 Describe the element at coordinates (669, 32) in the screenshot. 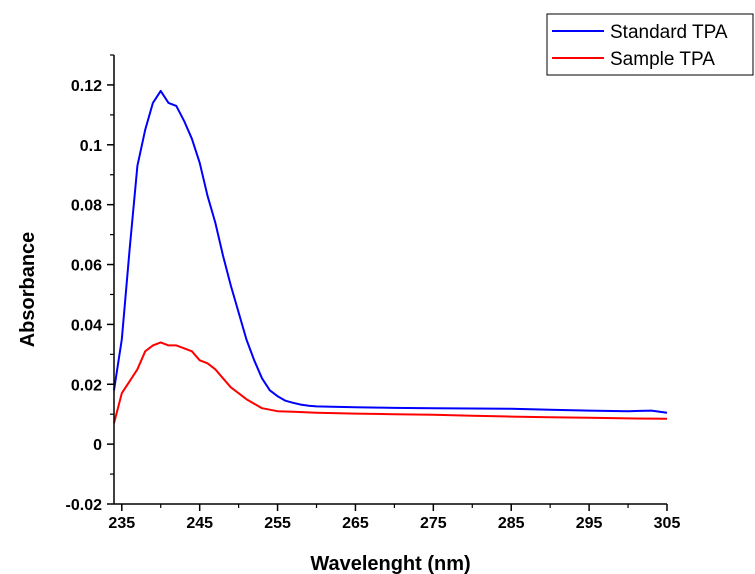

I see `legend-label-standard-tpa: Standard TPA` at that location.